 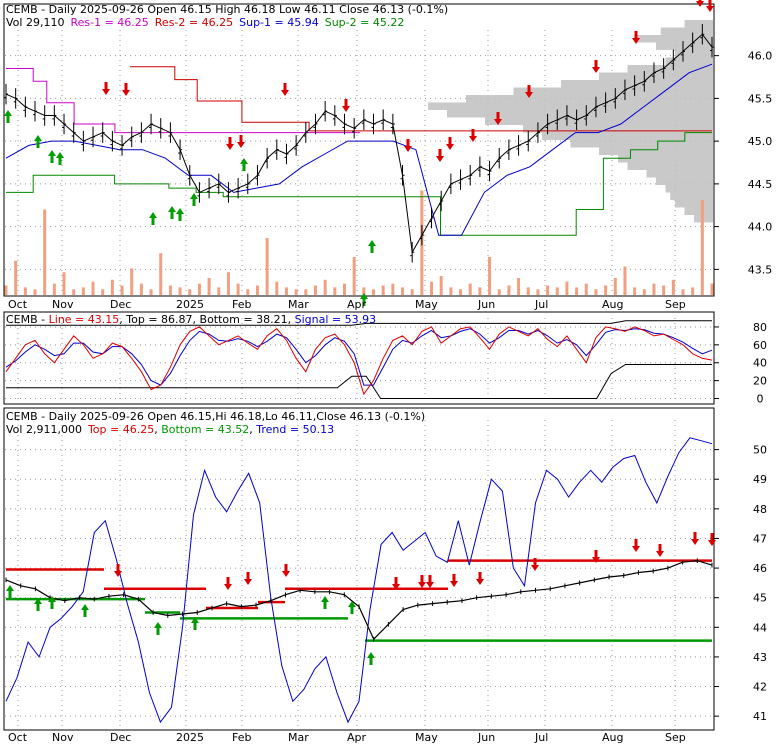 What do you see at coordinates (760, 399) in the screenshot?
I see `y-tick-label: 0` at bounding box center [760, 399].